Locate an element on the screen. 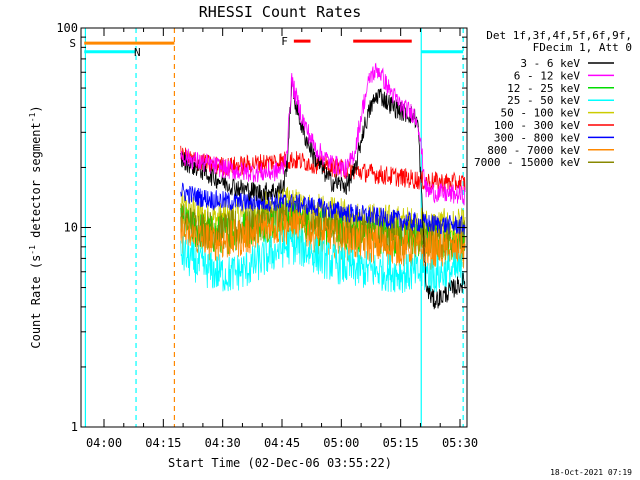 The height and width of the screenshot is (480, 640). legend-label: 12 - 25 keV is located at coordinates (543, 88).